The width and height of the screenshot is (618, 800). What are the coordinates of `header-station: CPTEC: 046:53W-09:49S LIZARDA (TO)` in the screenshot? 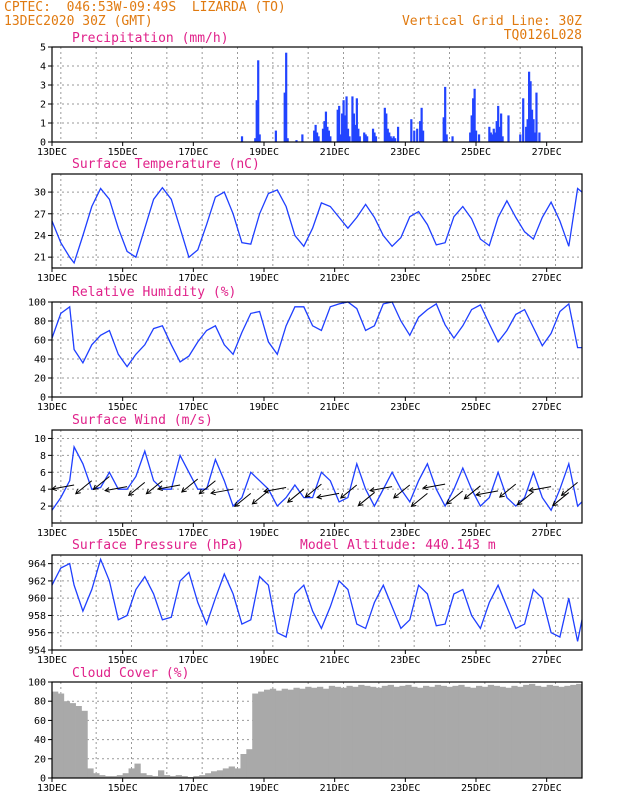 It's located at (145, 7).